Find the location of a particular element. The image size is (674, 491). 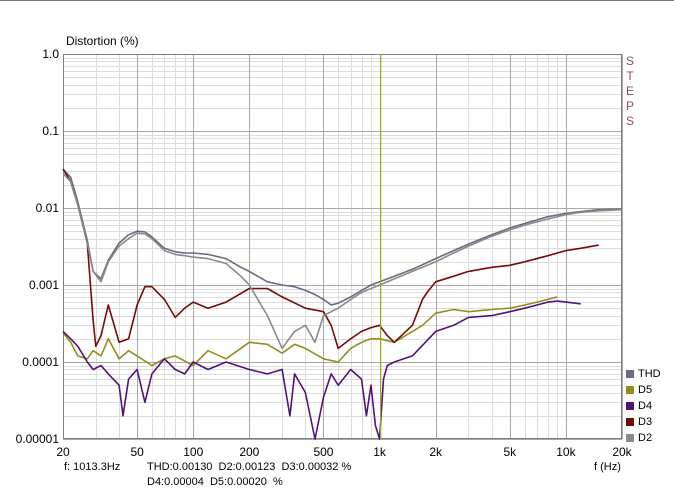

legend-label: D4 is located at coordinates (645, 406).